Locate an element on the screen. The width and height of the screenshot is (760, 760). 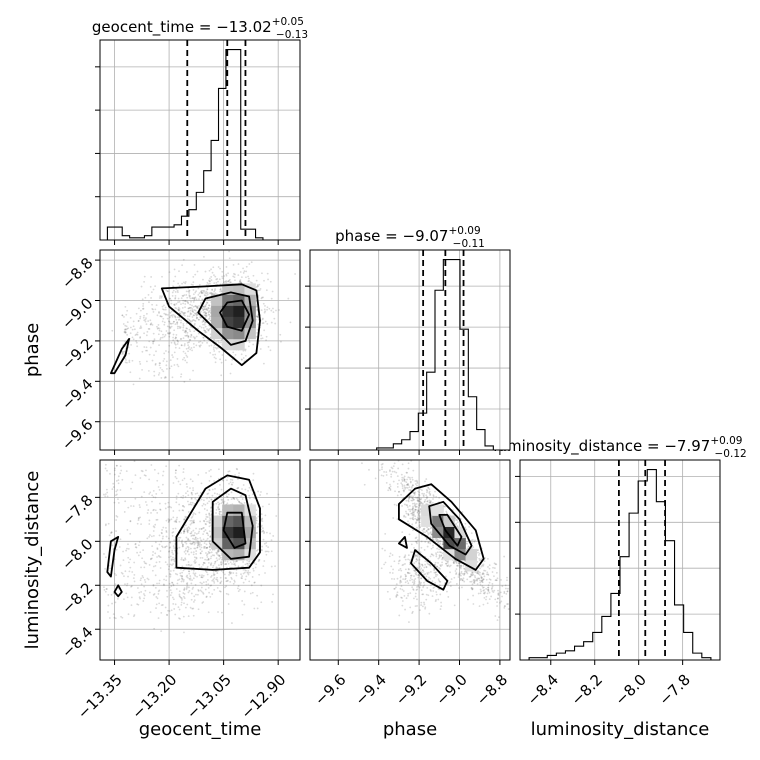
panel-border is located at coordinates (200, 350).